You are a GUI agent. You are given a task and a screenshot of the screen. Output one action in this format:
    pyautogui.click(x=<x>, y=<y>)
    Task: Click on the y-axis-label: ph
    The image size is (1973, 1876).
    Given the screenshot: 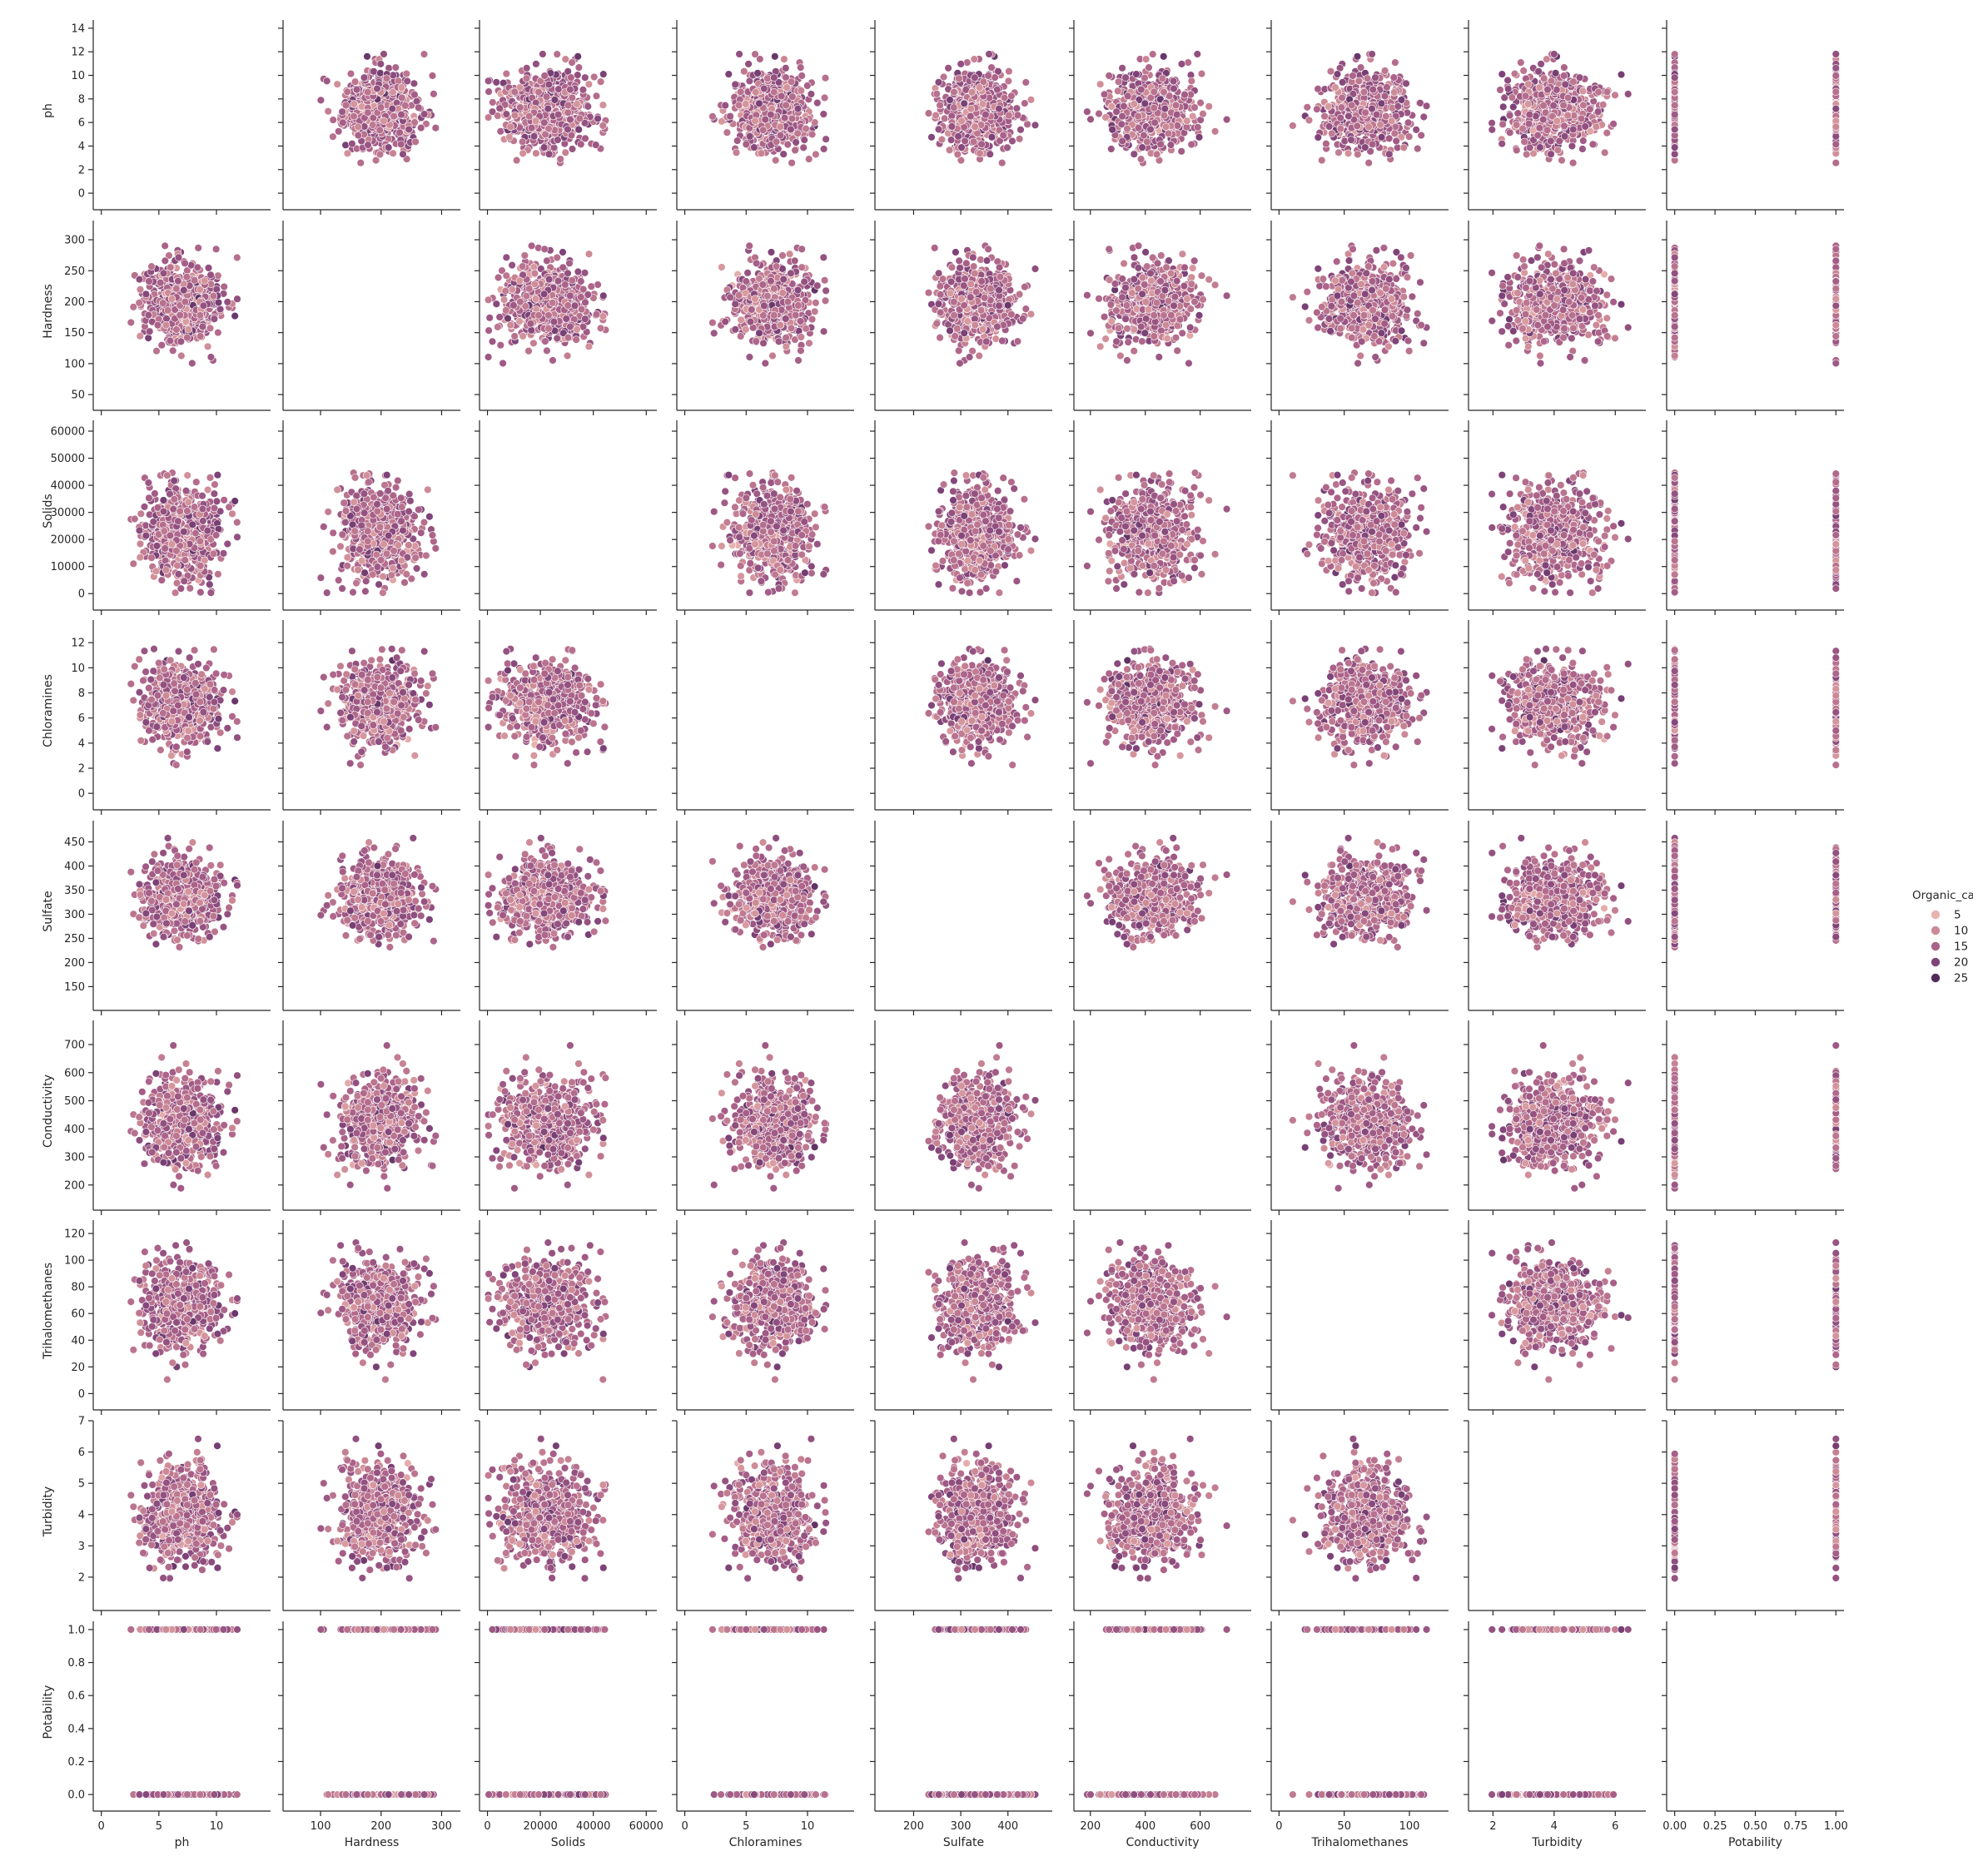 What is the action you would take?
    pyautogui.click(x=48, y=110)
    